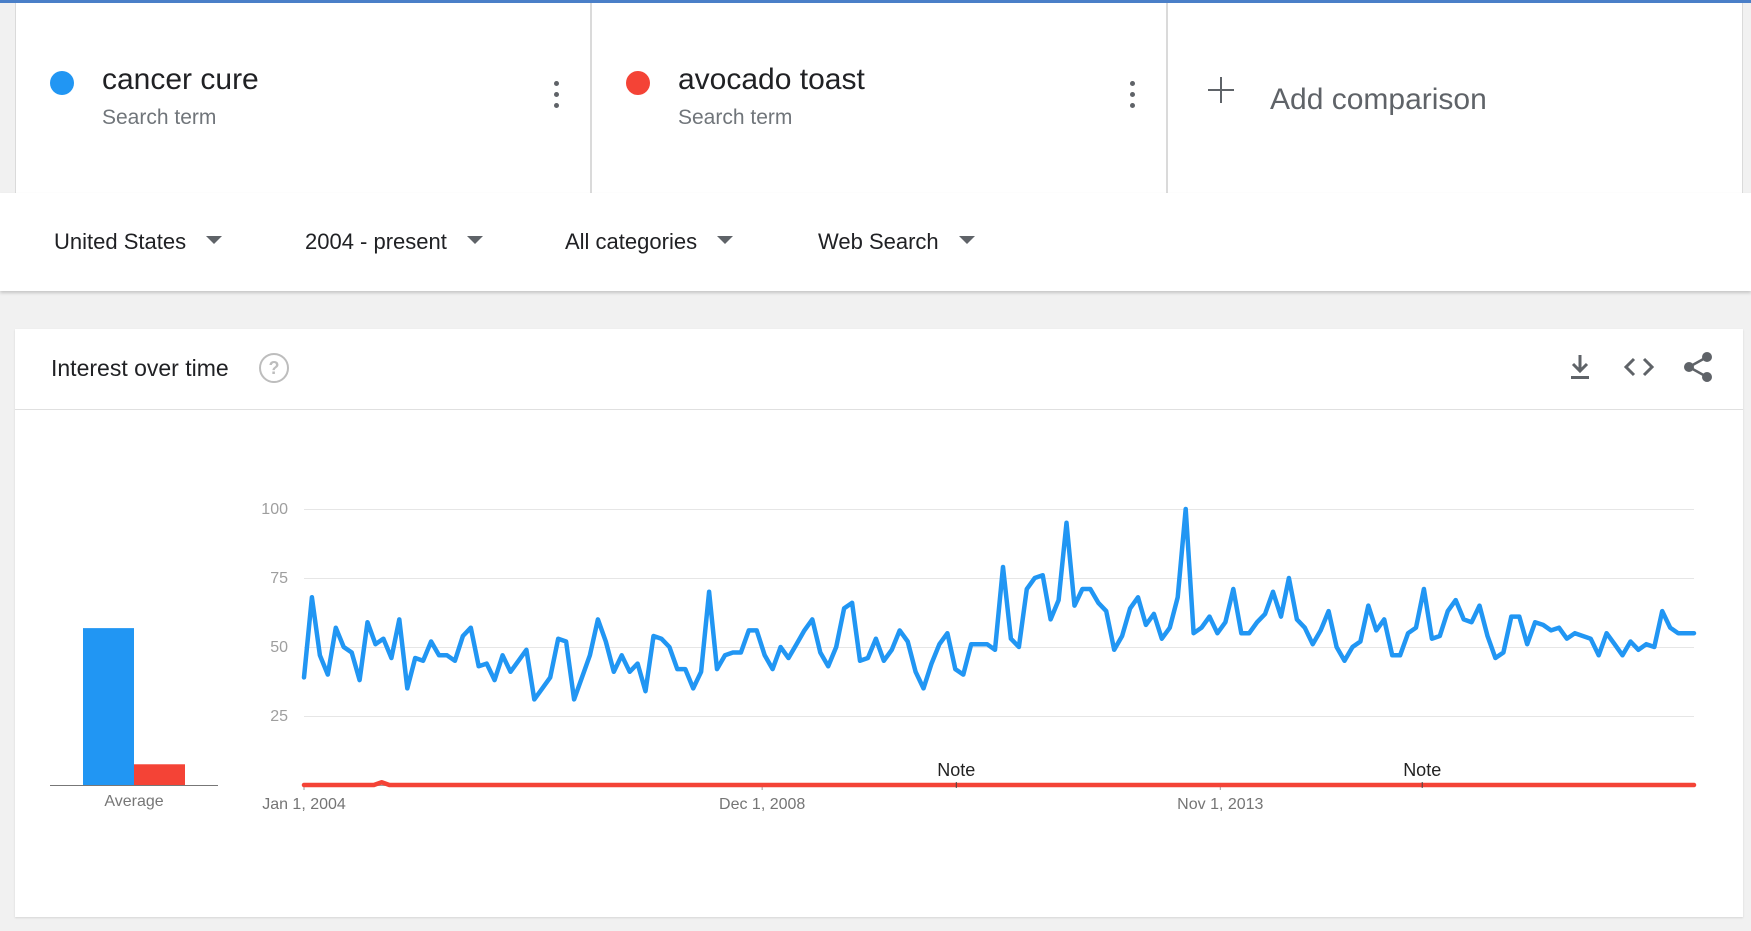 The image size is (1751, 931). I want to click on category-label: All categories, so click(631, 241).